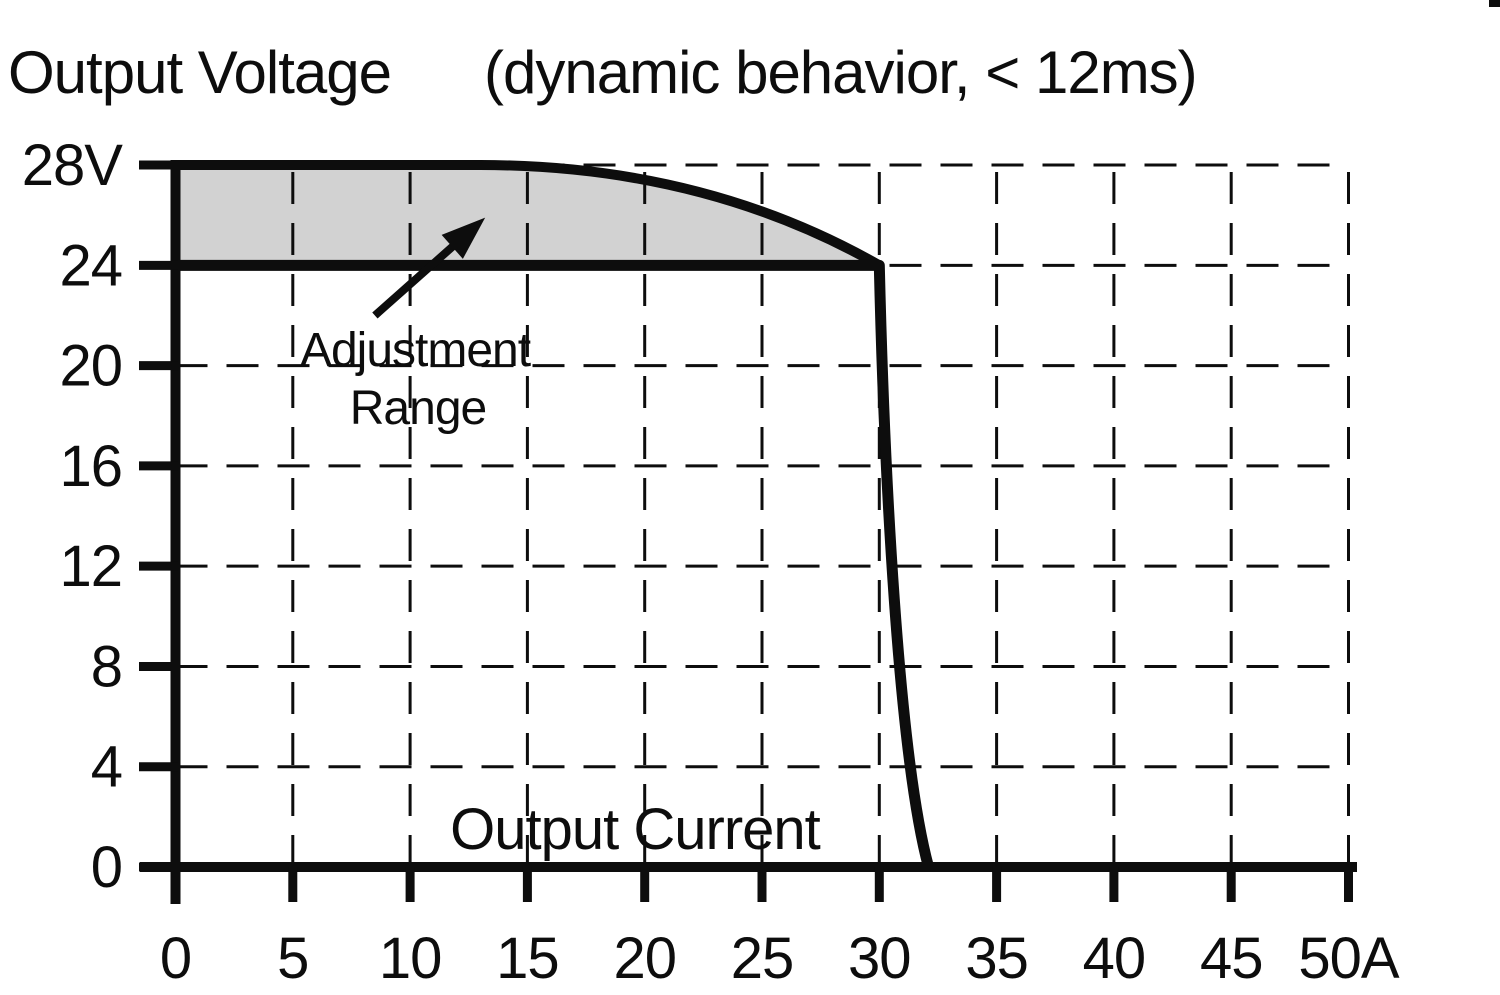 This screenshot has width=1500, height=995. What do you see at coordinates (762, 958) in the screenshot?
I see `x-tick-label: 25` at bounding box center [762, 958].